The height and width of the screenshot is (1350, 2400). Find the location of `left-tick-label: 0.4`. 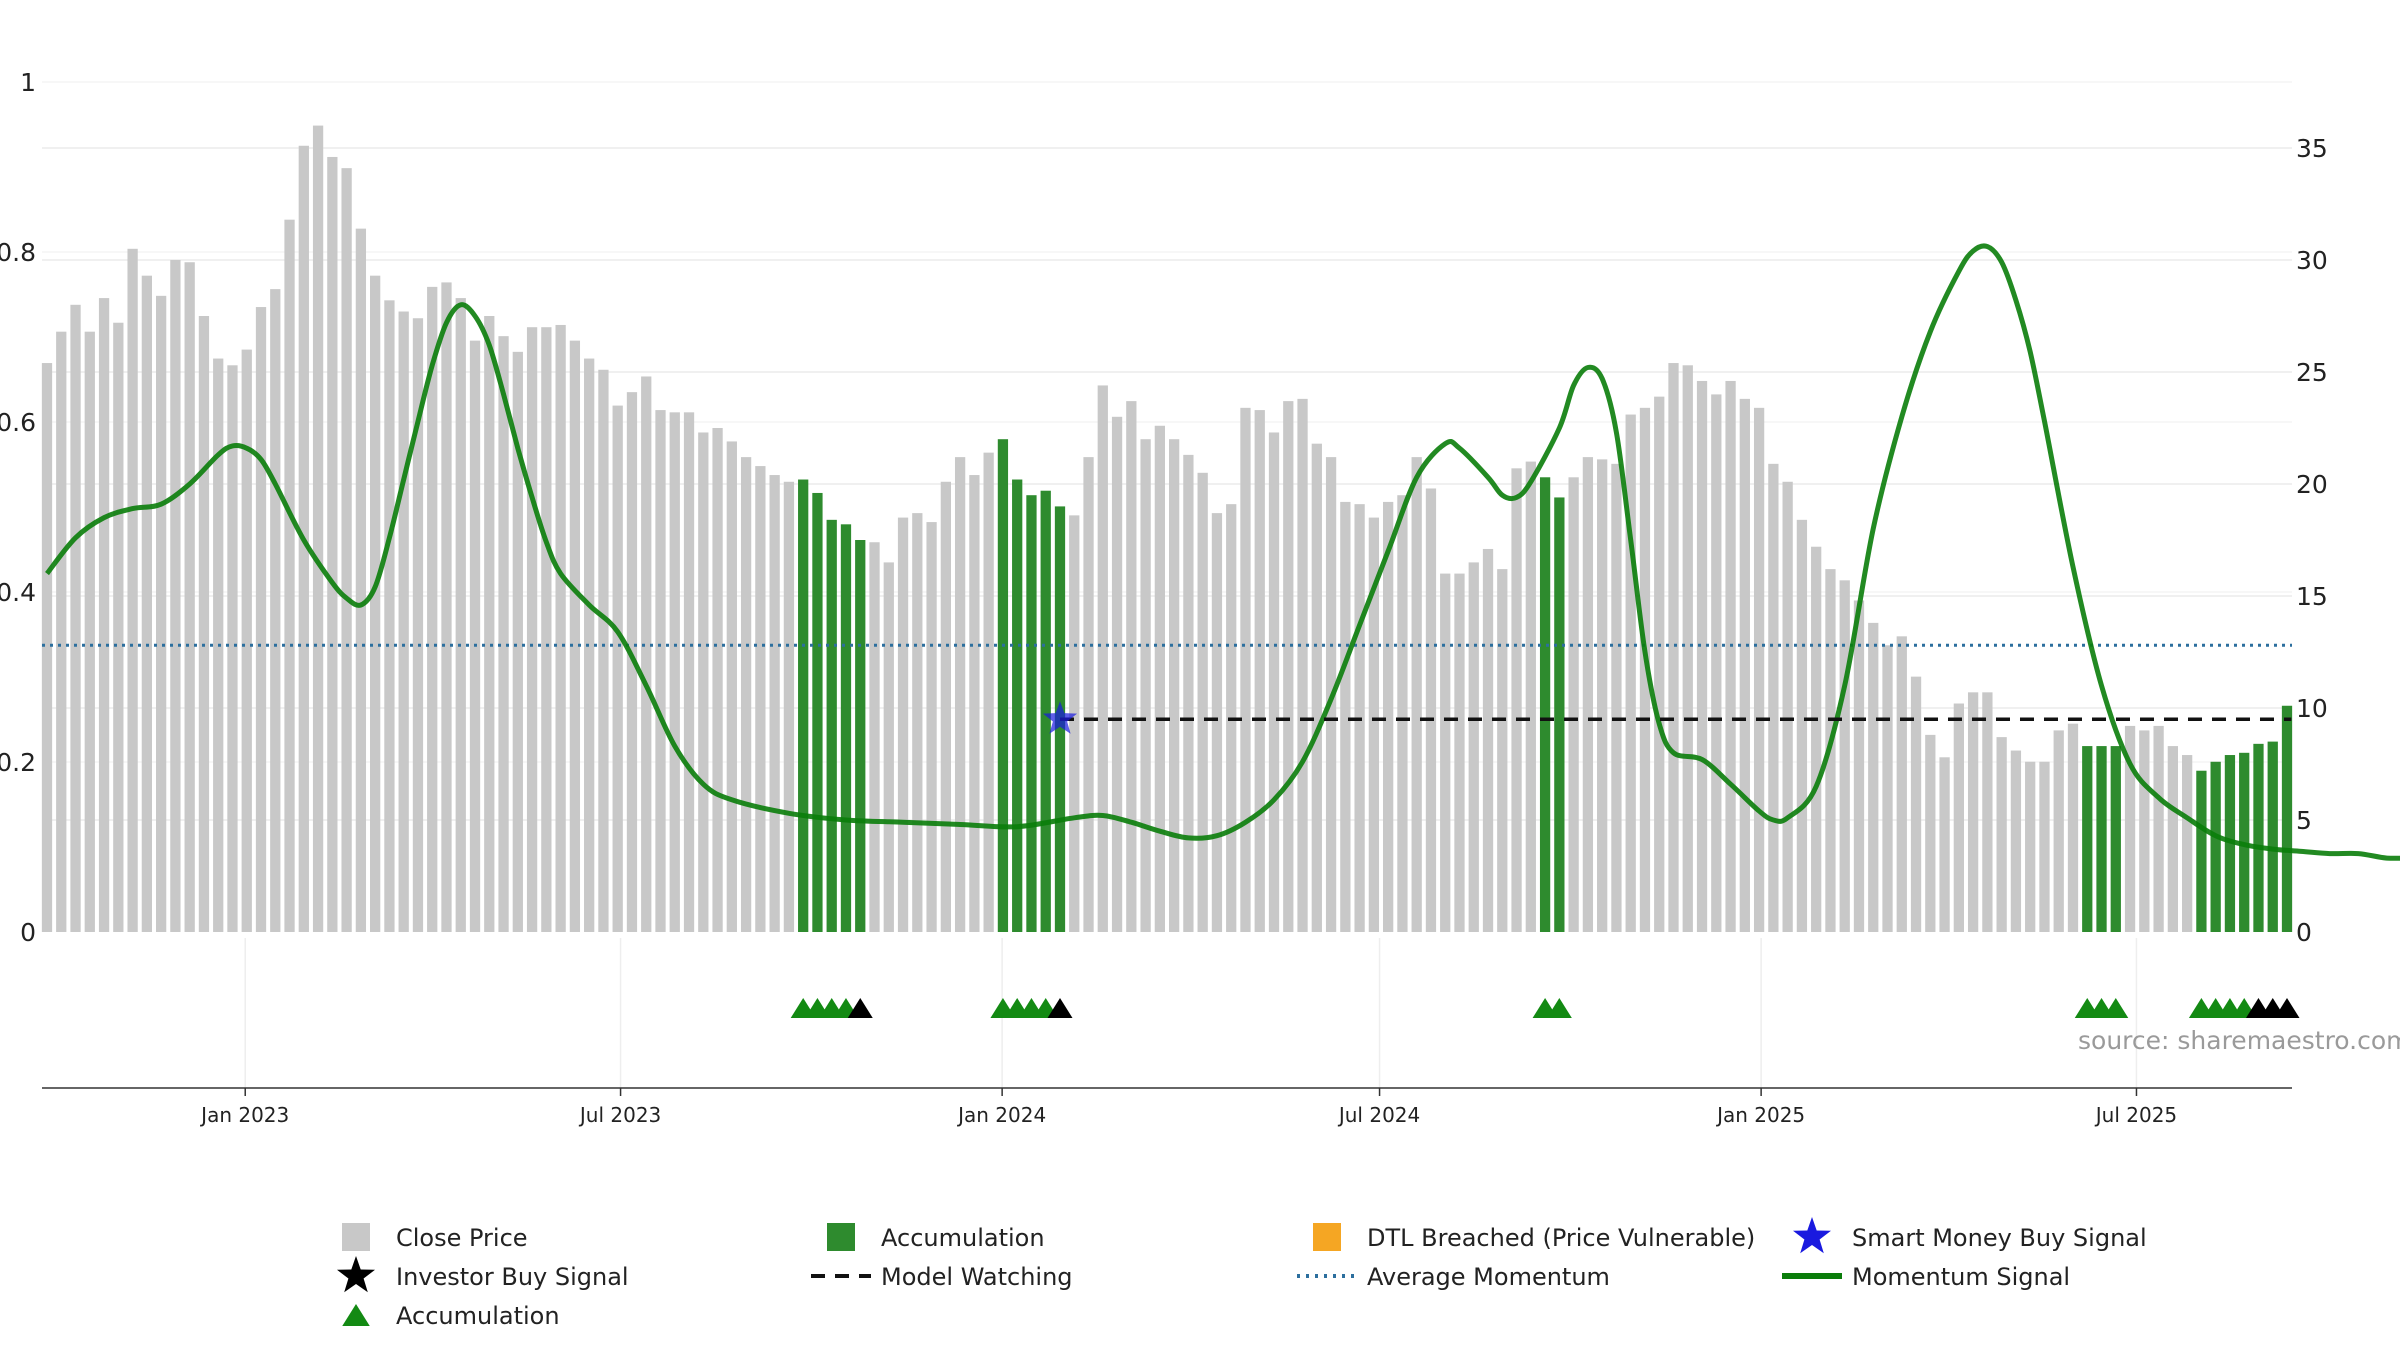

left-tick-label: 0.4 is located at coordinates (18, 592).